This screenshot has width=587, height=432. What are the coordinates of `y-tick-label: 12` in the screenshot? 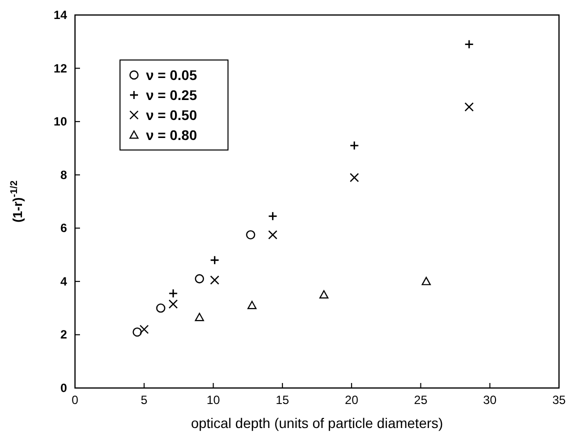 It's located at (61, 68).